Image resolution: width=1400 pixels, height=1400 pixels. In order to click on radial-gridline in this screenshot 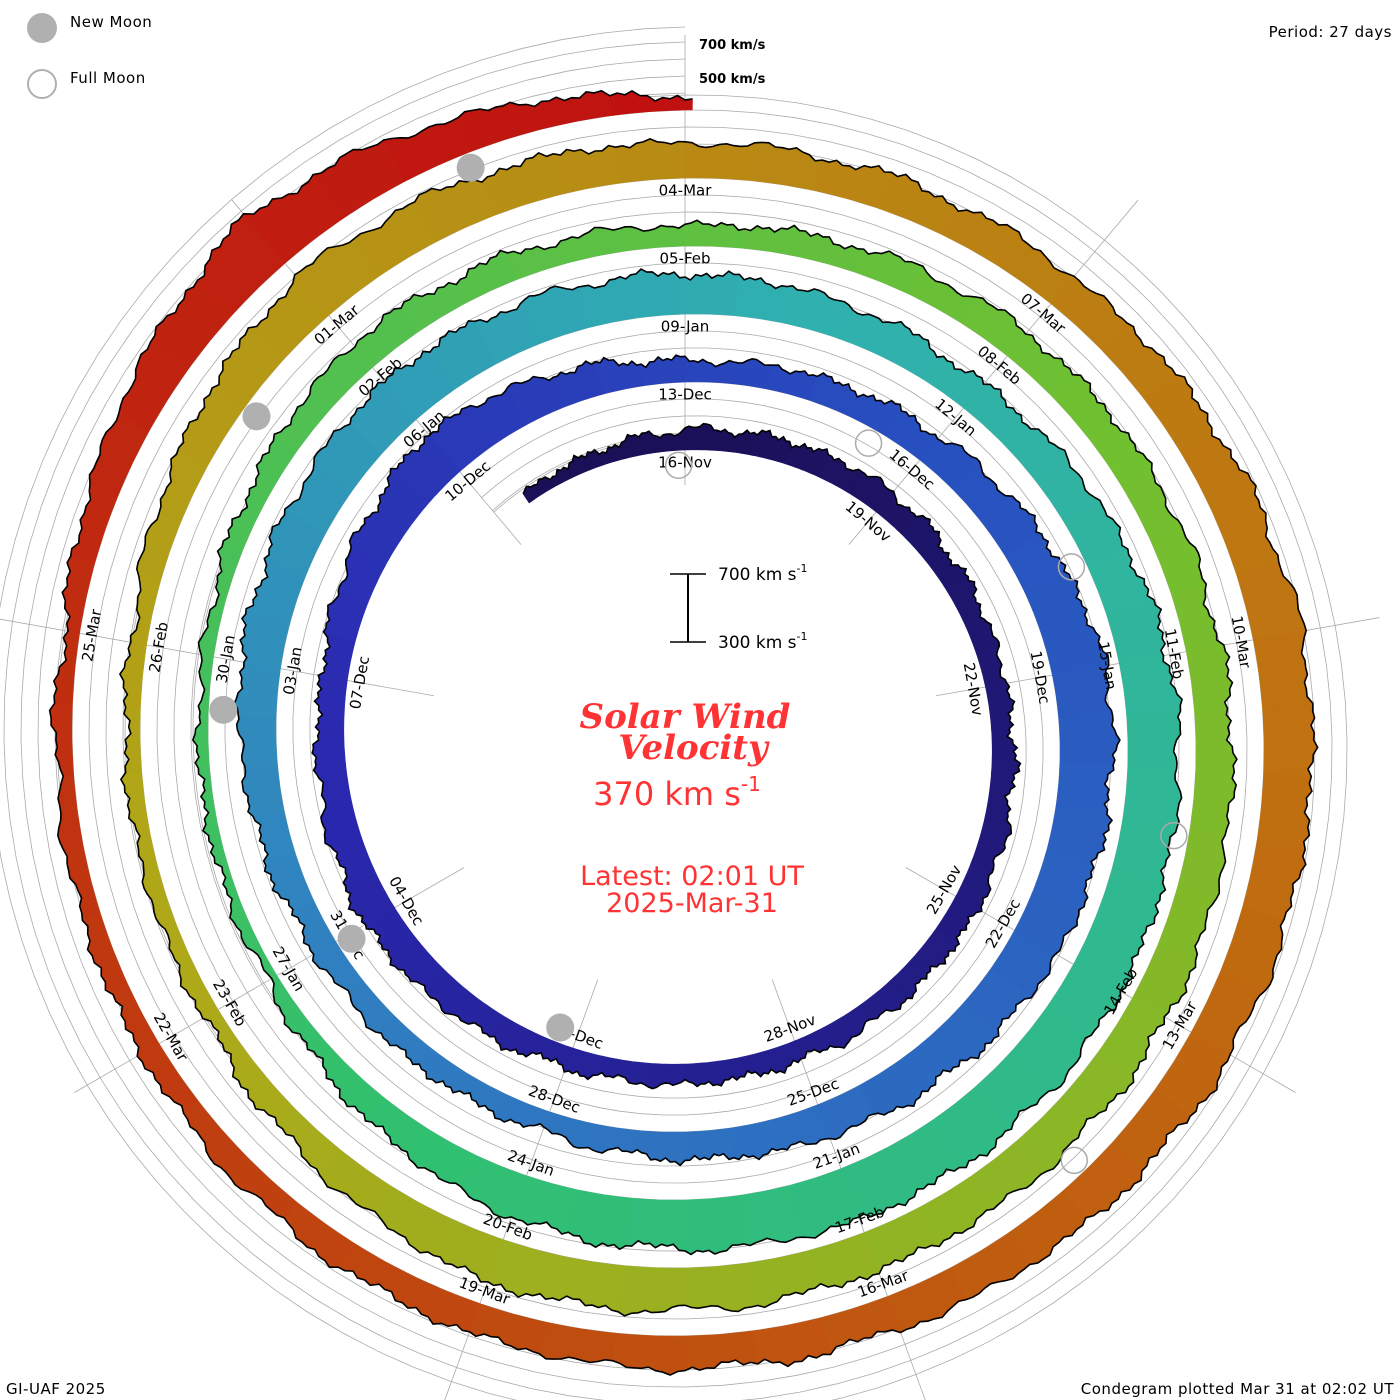, I will do `click(993, 372)`.